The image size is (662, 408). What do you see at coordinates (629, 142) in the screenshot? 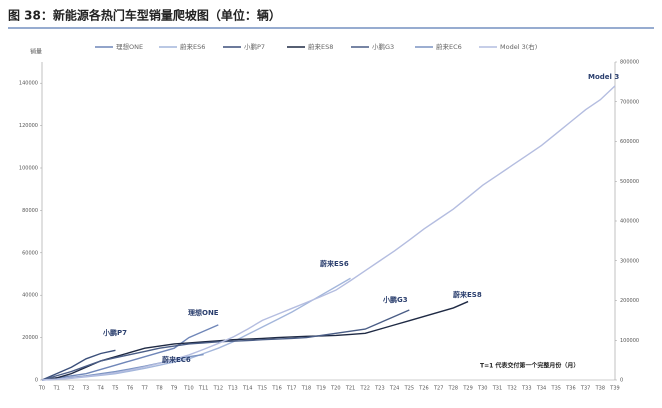
I see `y2-tick-label: 600000` at bounding box center [629, 142].